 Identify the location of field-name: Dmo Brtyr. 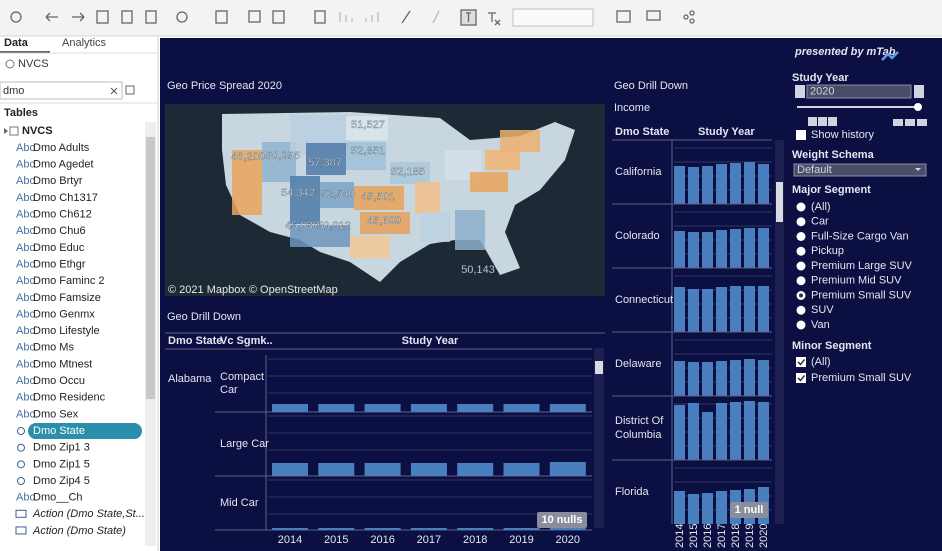
(58, 181).